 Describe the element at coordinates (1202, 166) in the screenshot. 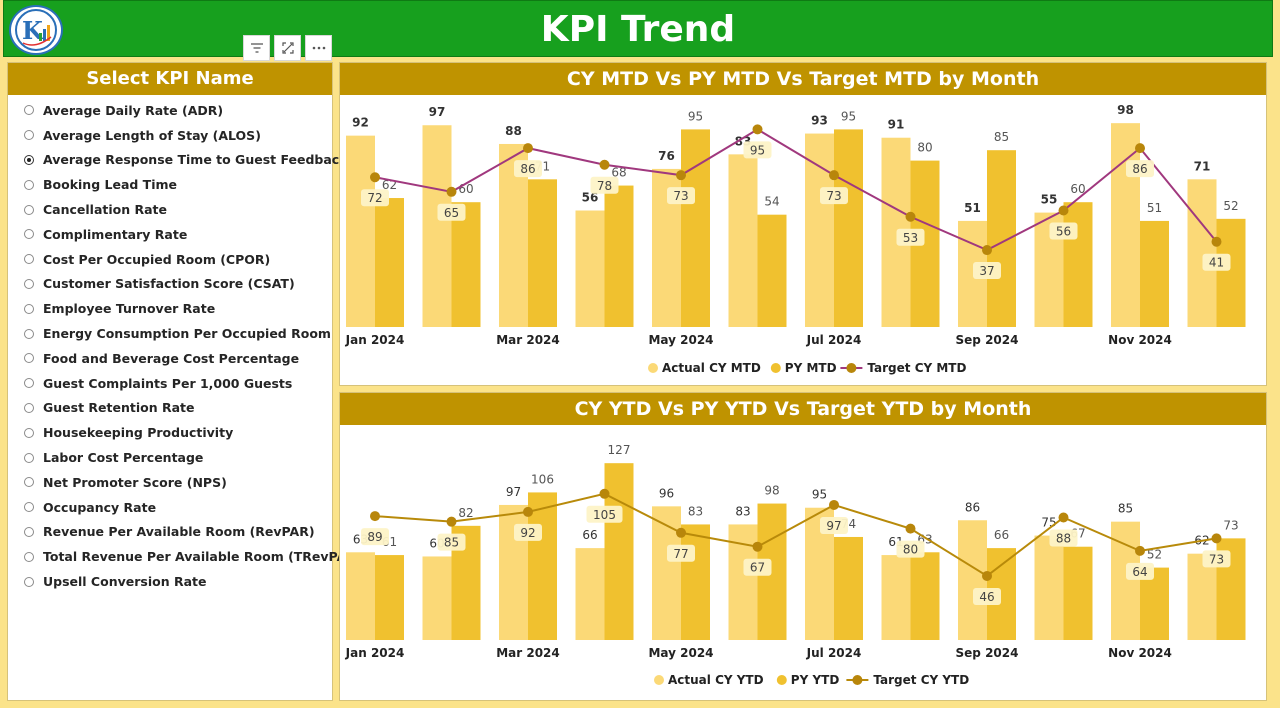

I see `data-label-actual: 71` at that location.